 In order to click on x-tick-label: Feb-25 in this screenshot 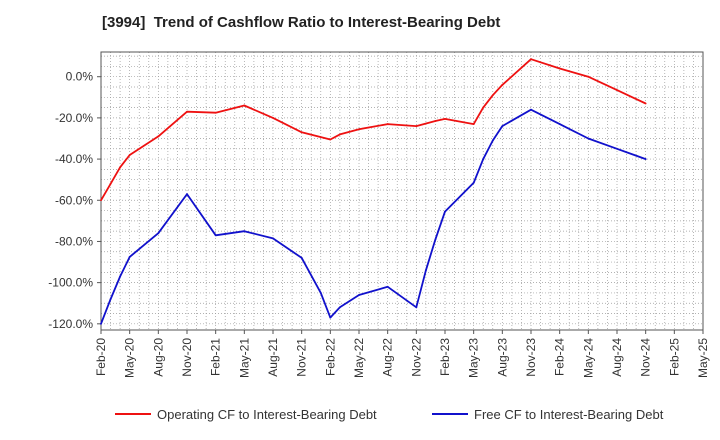, I will do `click(674, 357)`.